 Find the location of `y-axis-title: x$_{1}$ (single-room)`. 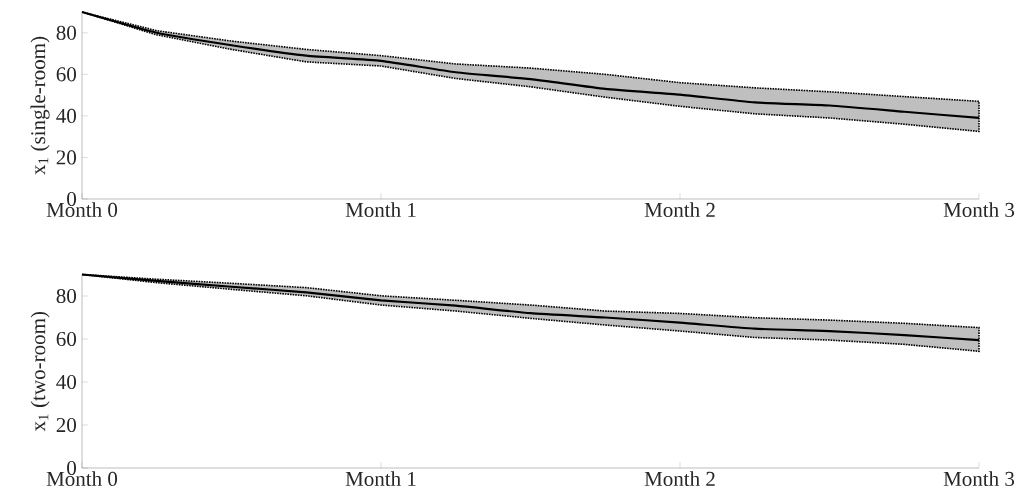

y-axis-title: x$_{1}$ (single-room) is located at coordinates (40, 105).